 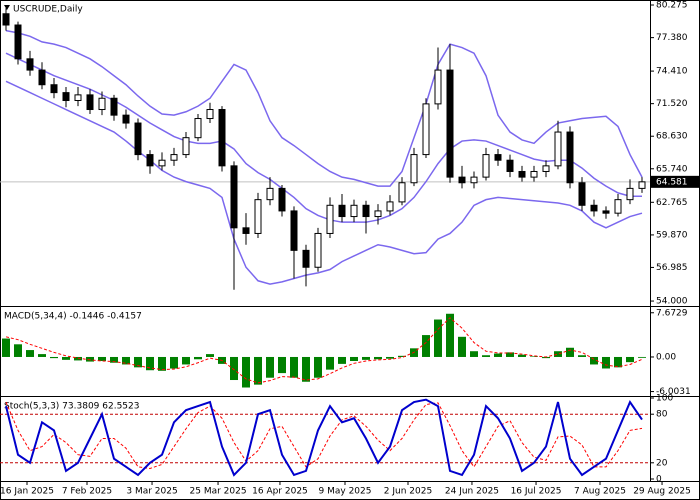 What do you see at coordinates (672, 235) in the screenshot?
I see `y-tick-label: 59.870` at bounding box center [672, 235].